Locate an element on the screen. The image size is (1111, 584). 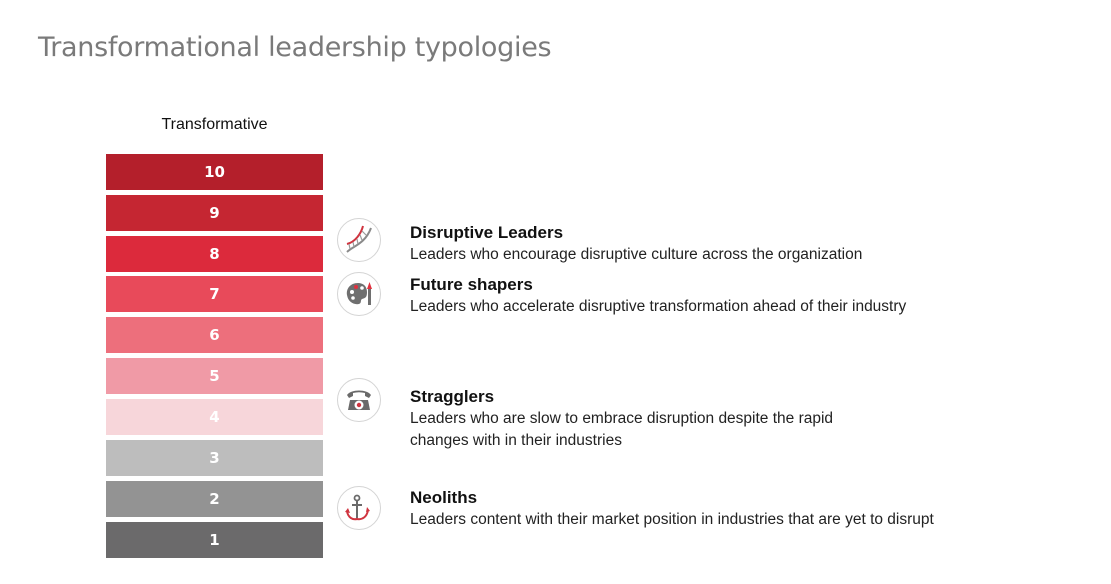
typology-name: Disruptive Leaders is located at coordinates (487, 232).